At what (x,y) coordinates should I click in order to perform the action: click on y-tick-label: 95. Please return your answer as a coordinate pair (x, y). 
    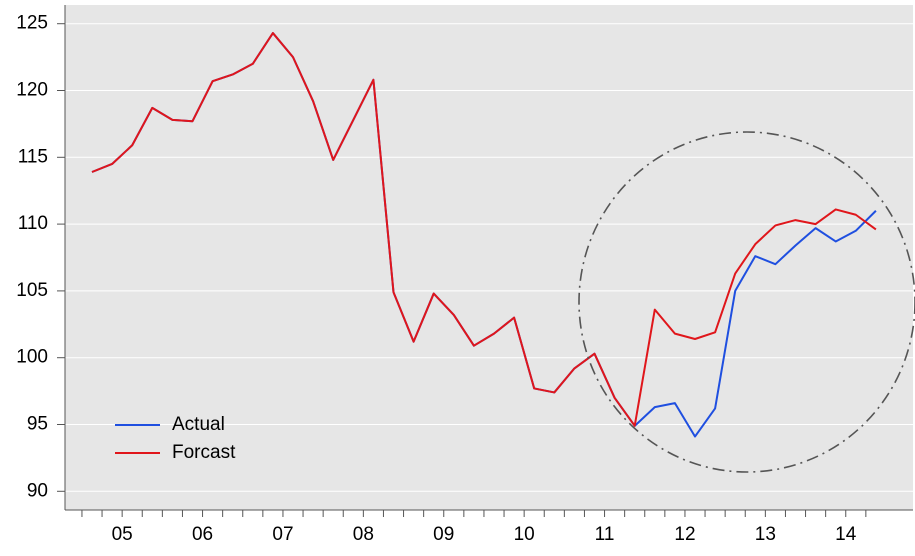
    Looking at the image, I should click on (37, 424).